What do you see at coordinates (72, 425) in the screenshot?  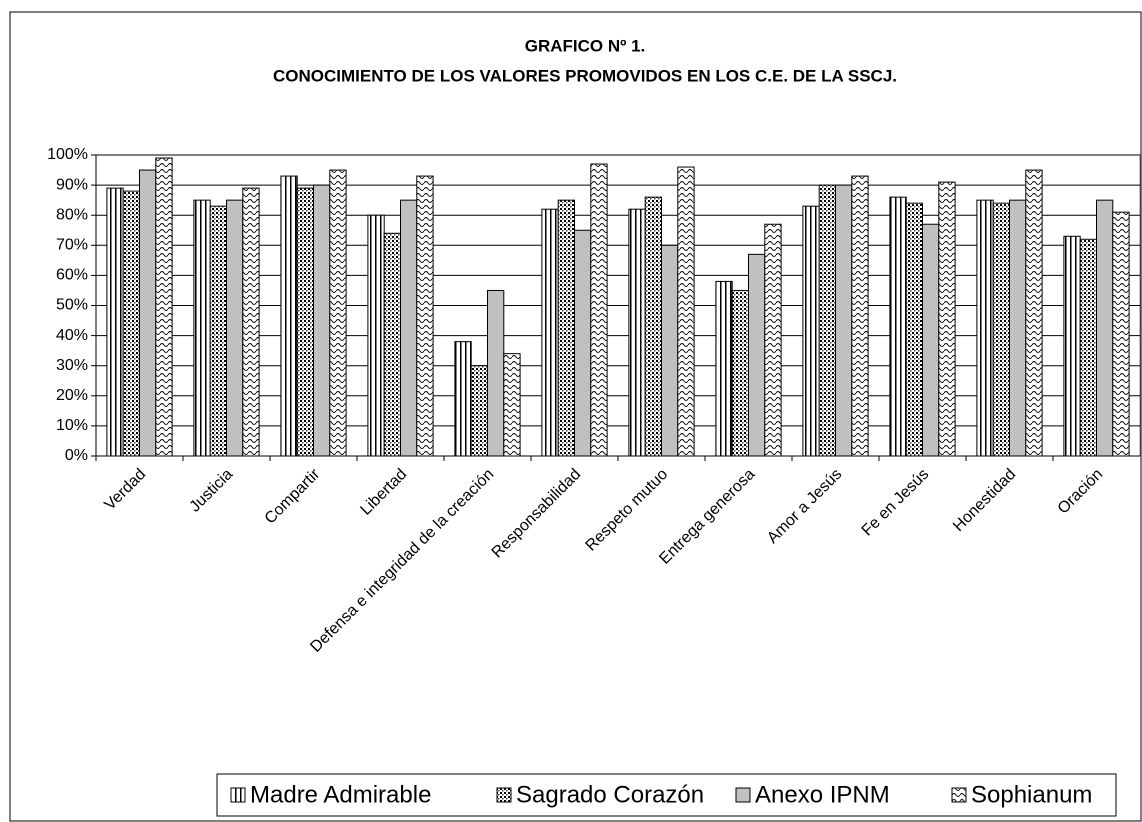 I see `y-tick-label: 10%` at bounding box center [72, 425].